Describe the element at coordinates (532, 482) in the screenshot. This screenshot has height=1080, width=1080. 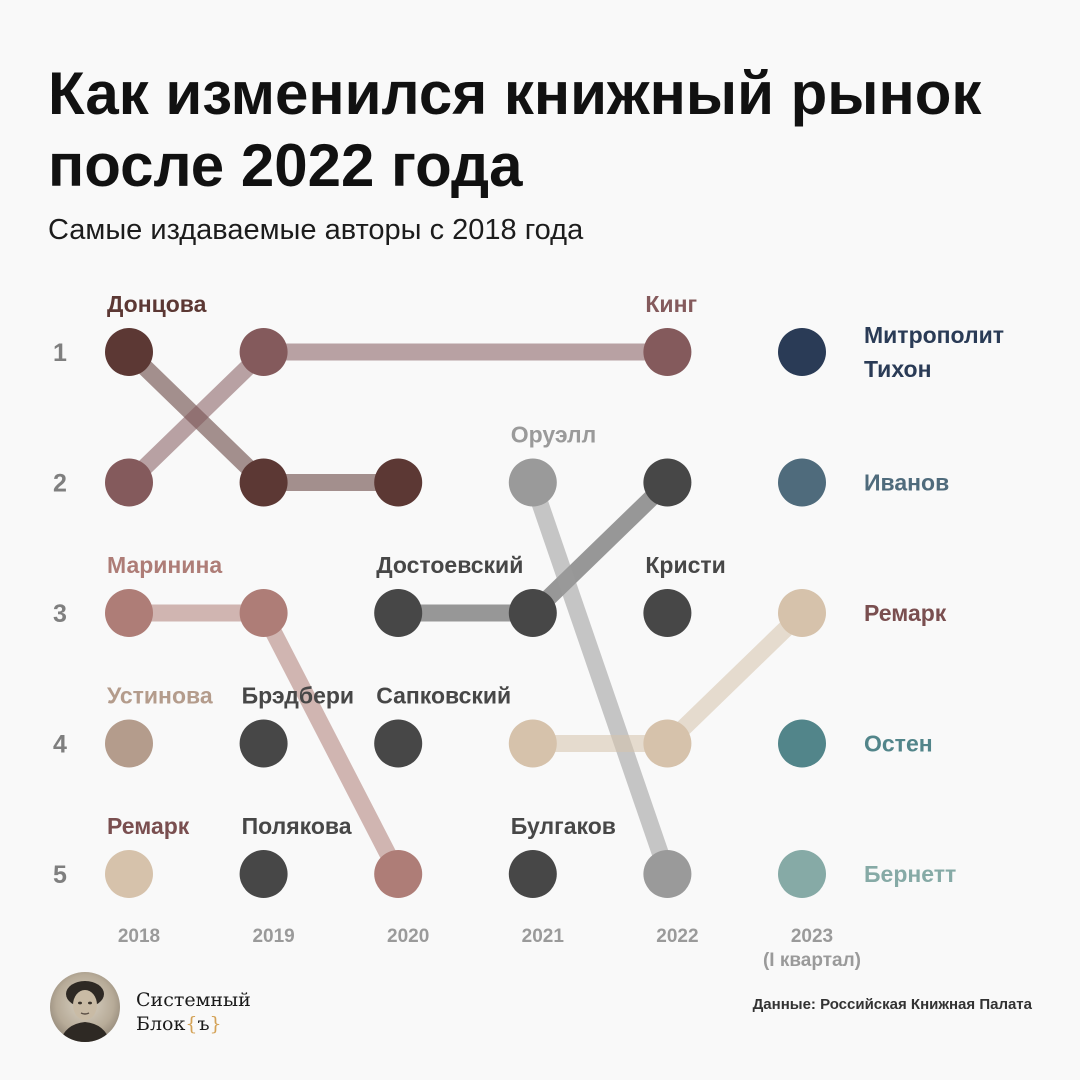
I see `point-оруэлл-2021` at that location.